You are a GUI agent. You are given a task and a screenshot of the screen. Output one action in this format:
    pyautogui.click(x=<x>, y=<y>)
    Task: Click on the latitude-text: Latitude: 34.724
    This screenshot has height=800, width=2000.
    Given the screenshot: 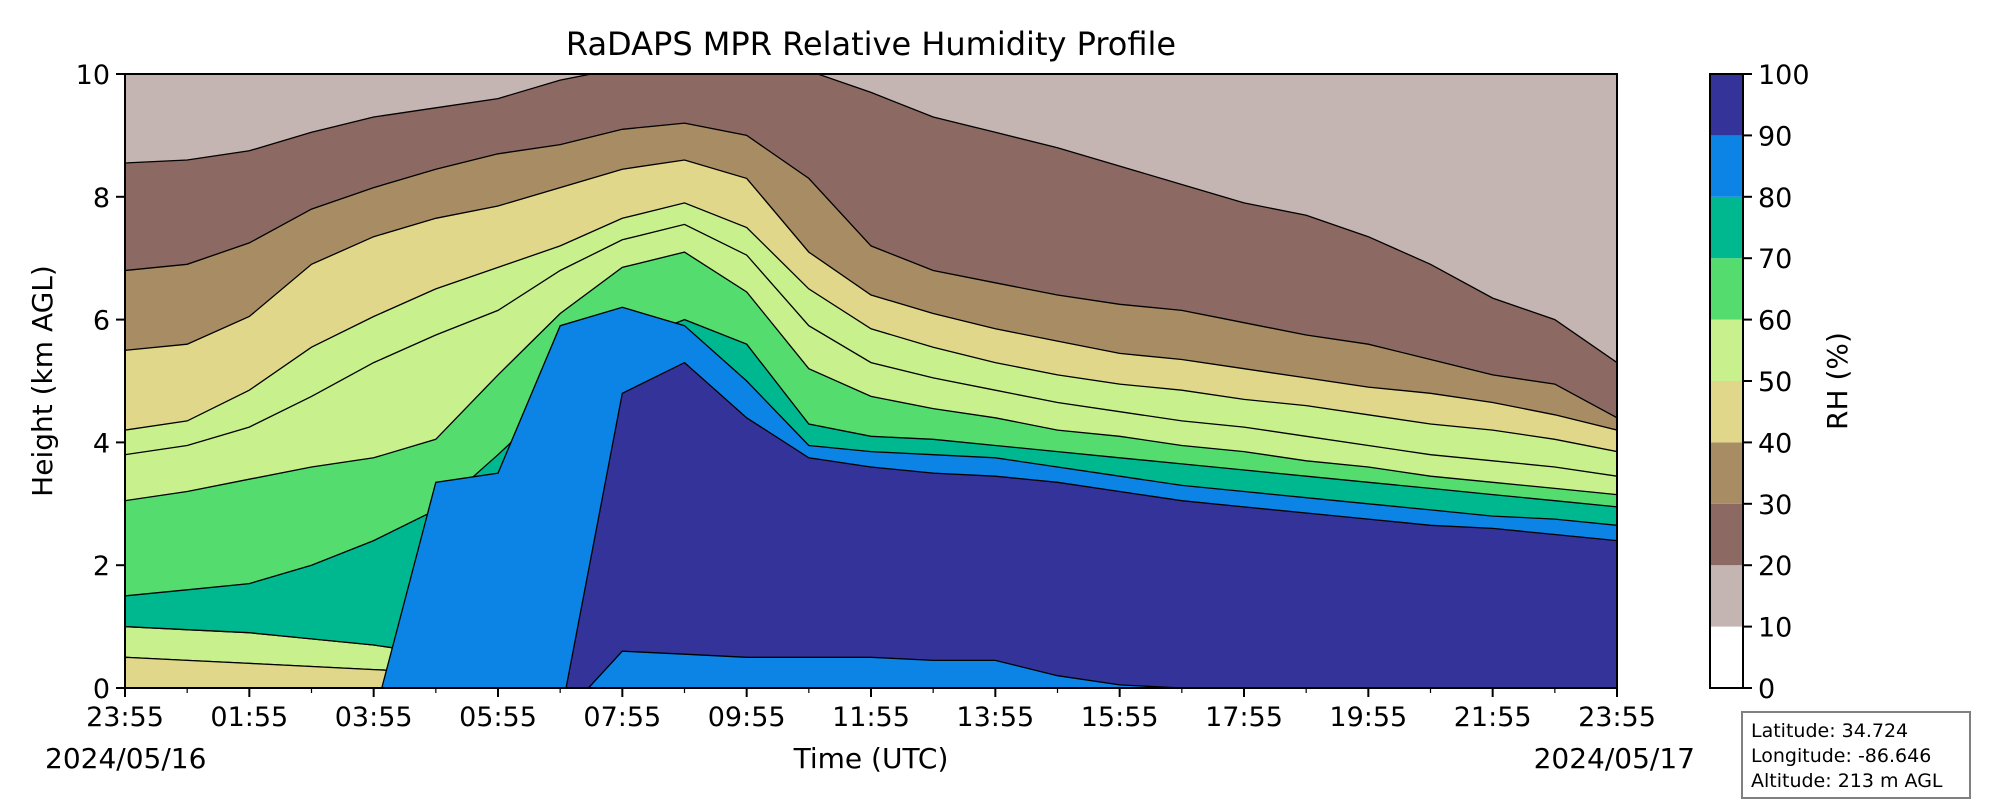 What is the action you would take?
    pyautogui.click(x=1830, y=731)
    